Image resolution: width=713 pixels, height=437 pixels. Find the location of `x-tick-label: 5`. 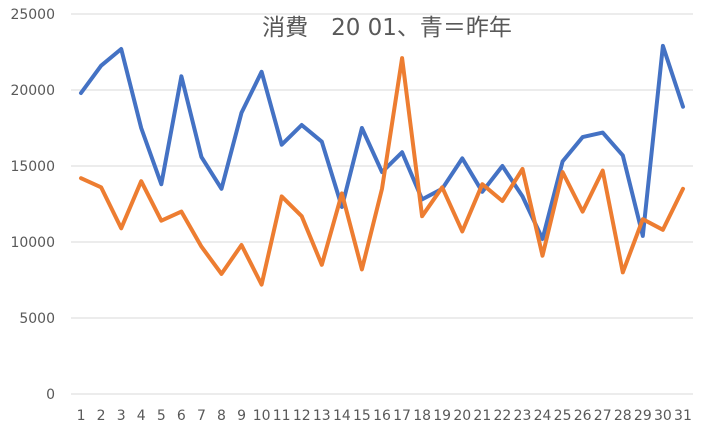

x-tick-label: 5 is located at coordinates (161, 416).